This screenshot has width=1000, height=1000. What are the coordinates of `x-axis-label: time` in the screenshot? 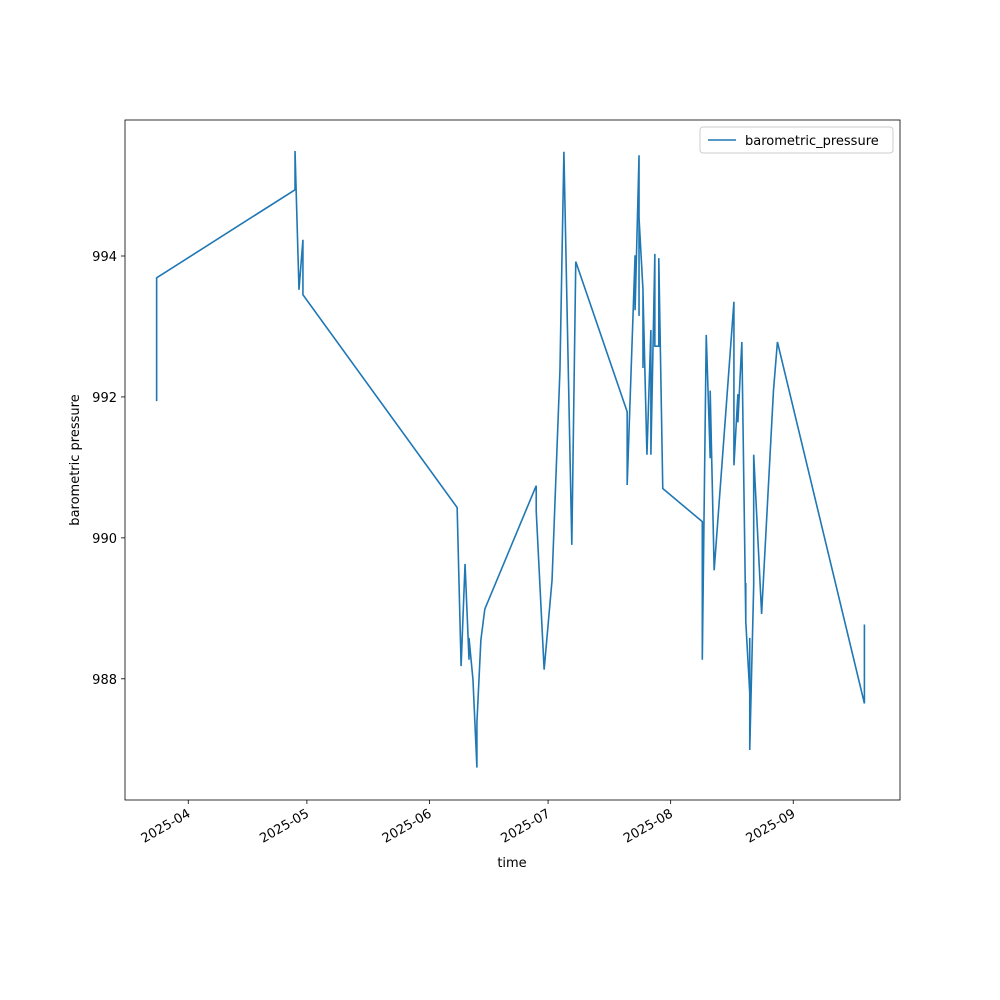 It's located at (511, 863).